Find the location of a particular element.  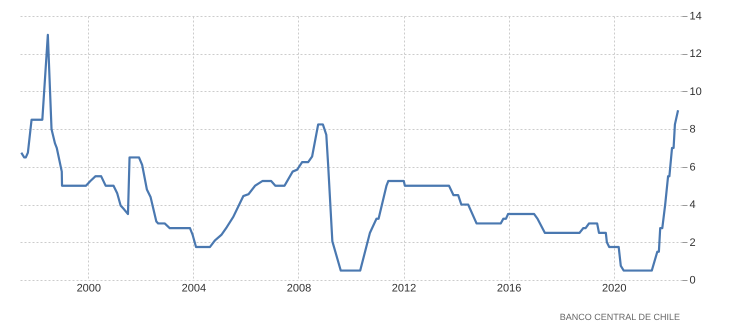

x-tick-label: 2000 is located at coordinates (89, 288).